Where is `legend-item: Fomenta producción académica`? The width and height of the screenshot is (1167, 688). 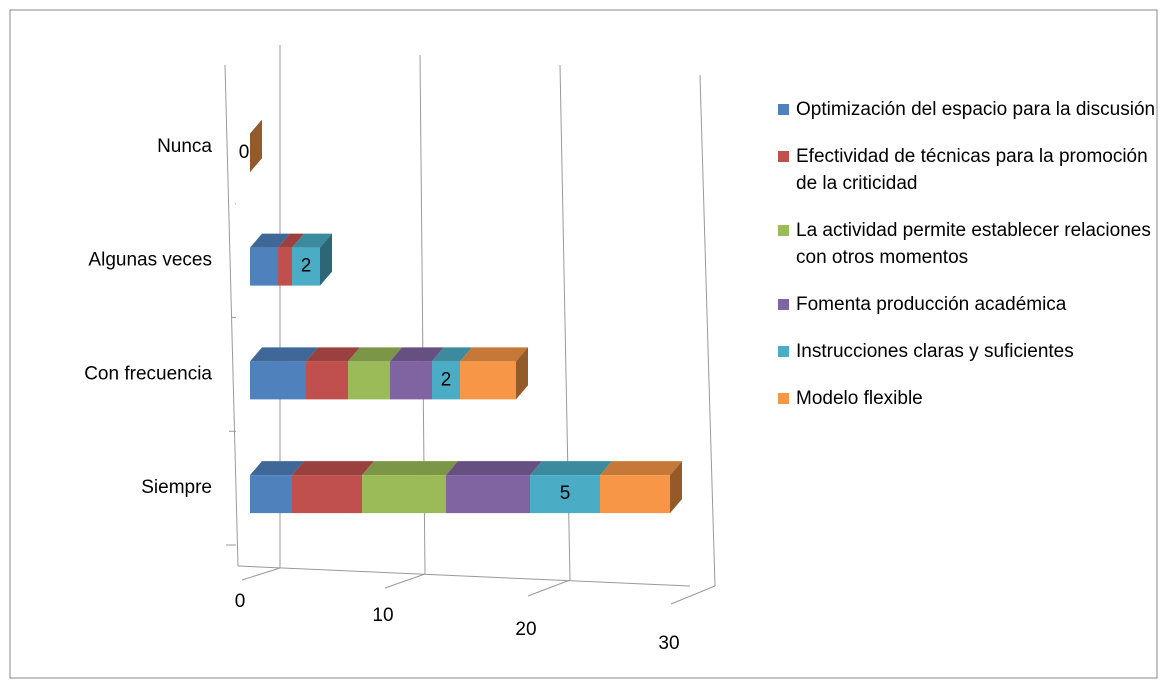
legend-item: Fomenta producción académica is located at coordinates (968, 304).